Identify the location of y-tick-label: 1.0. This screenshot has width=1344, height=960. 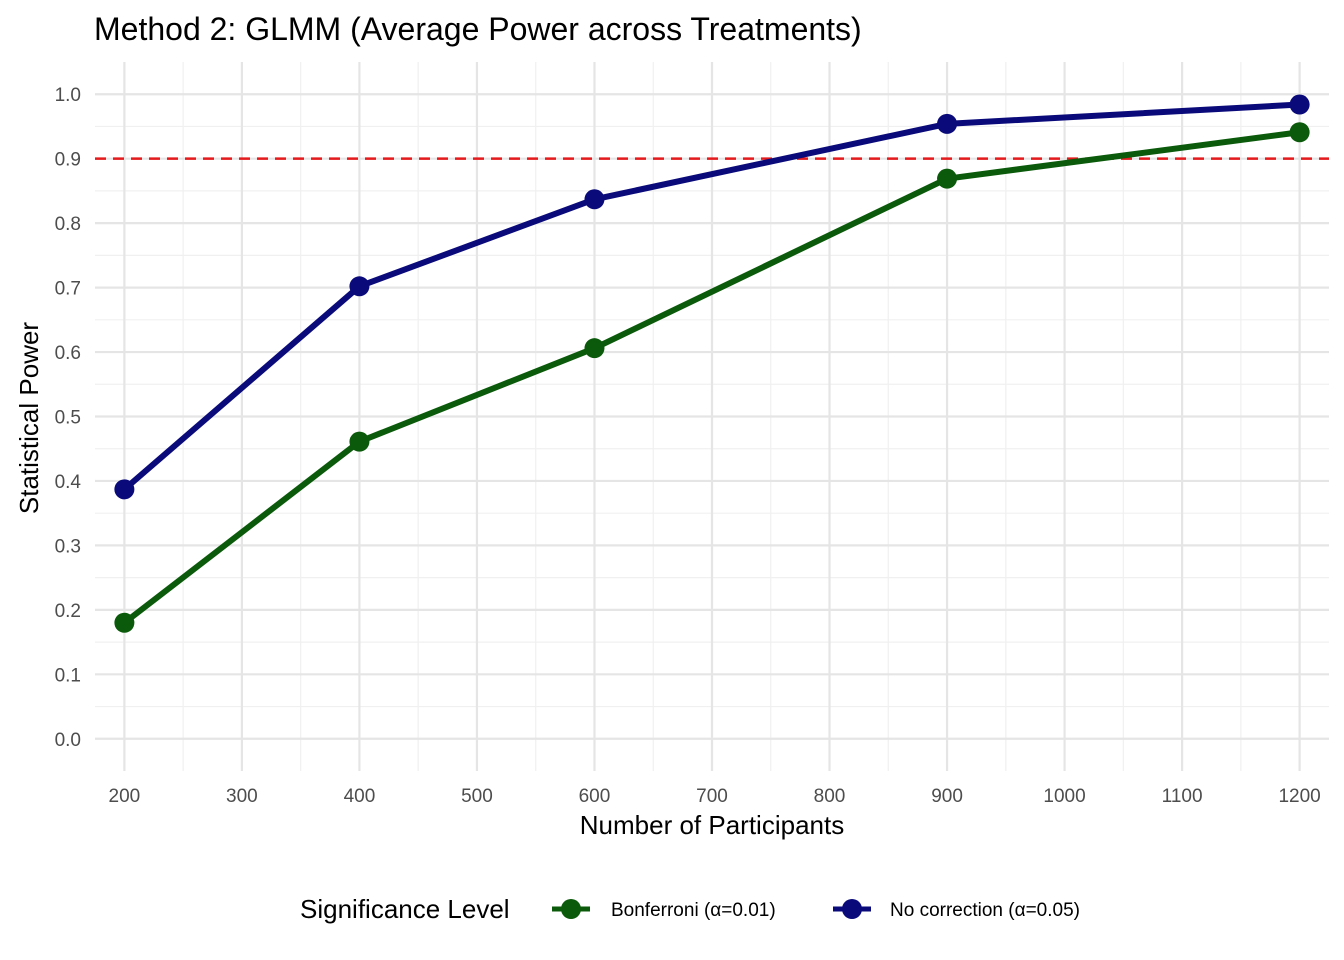
(68, 95).